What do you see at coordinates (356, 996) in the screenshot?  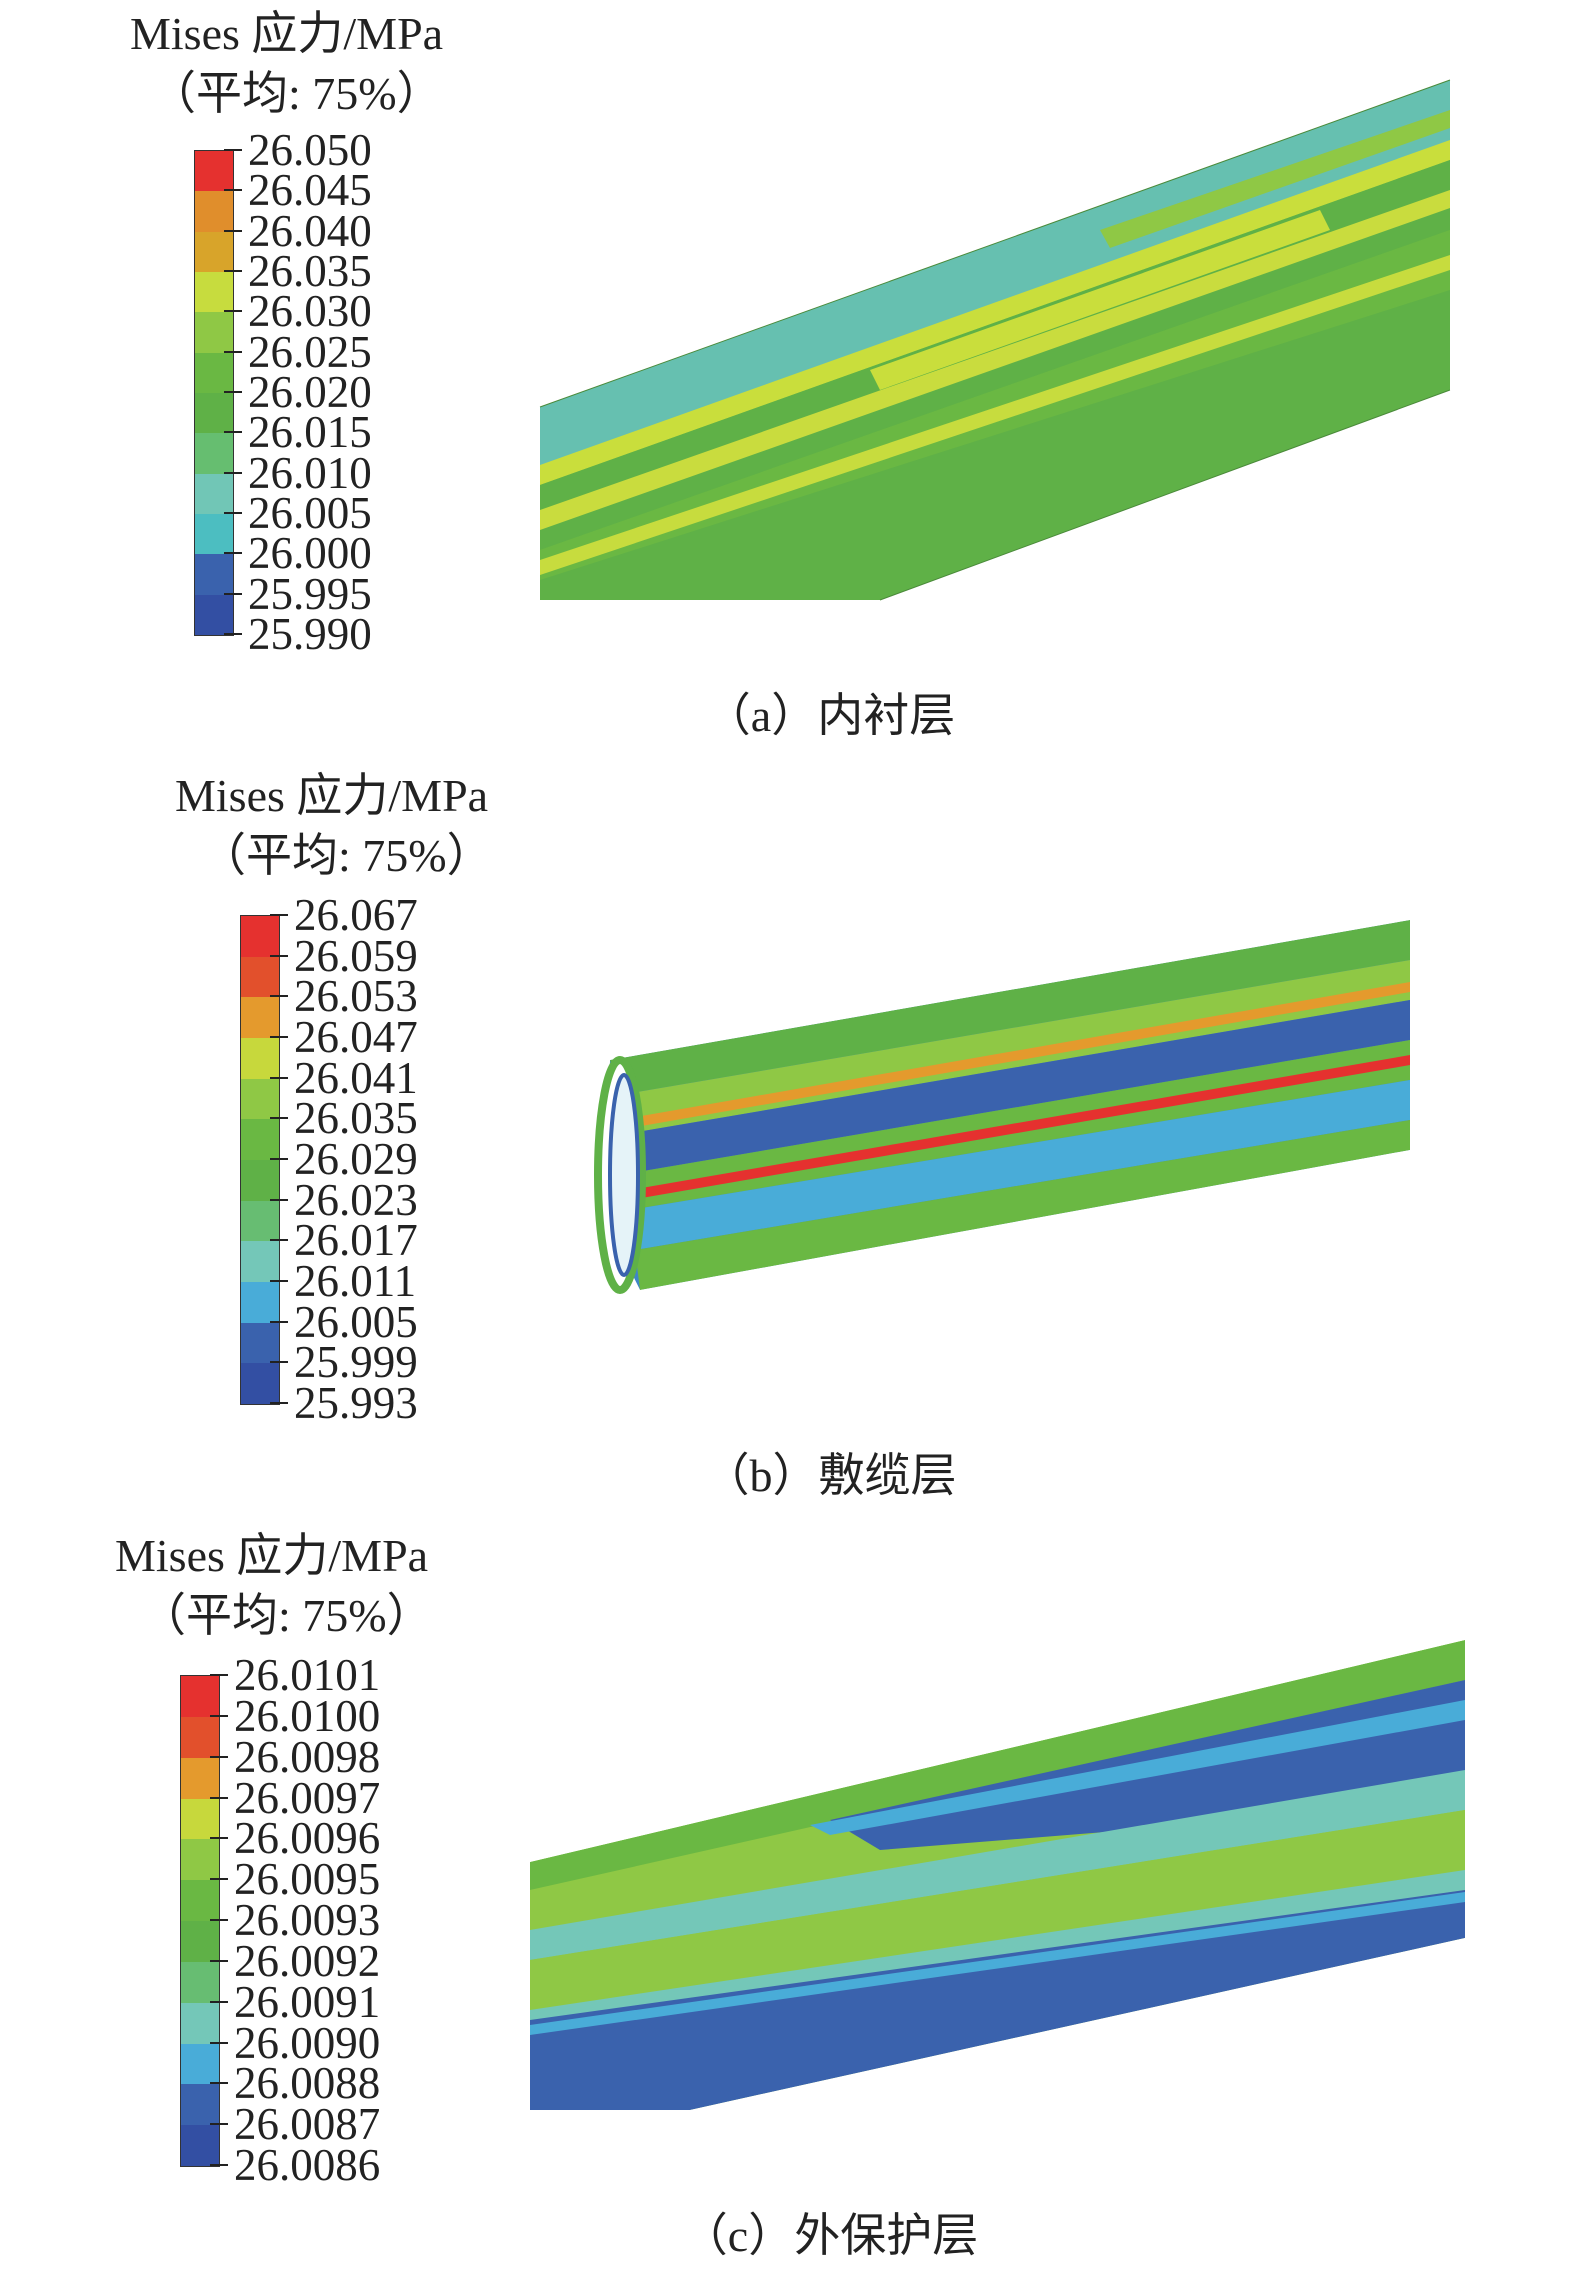 I see `legend-value: 26.053` at bounding box center [356, 996].